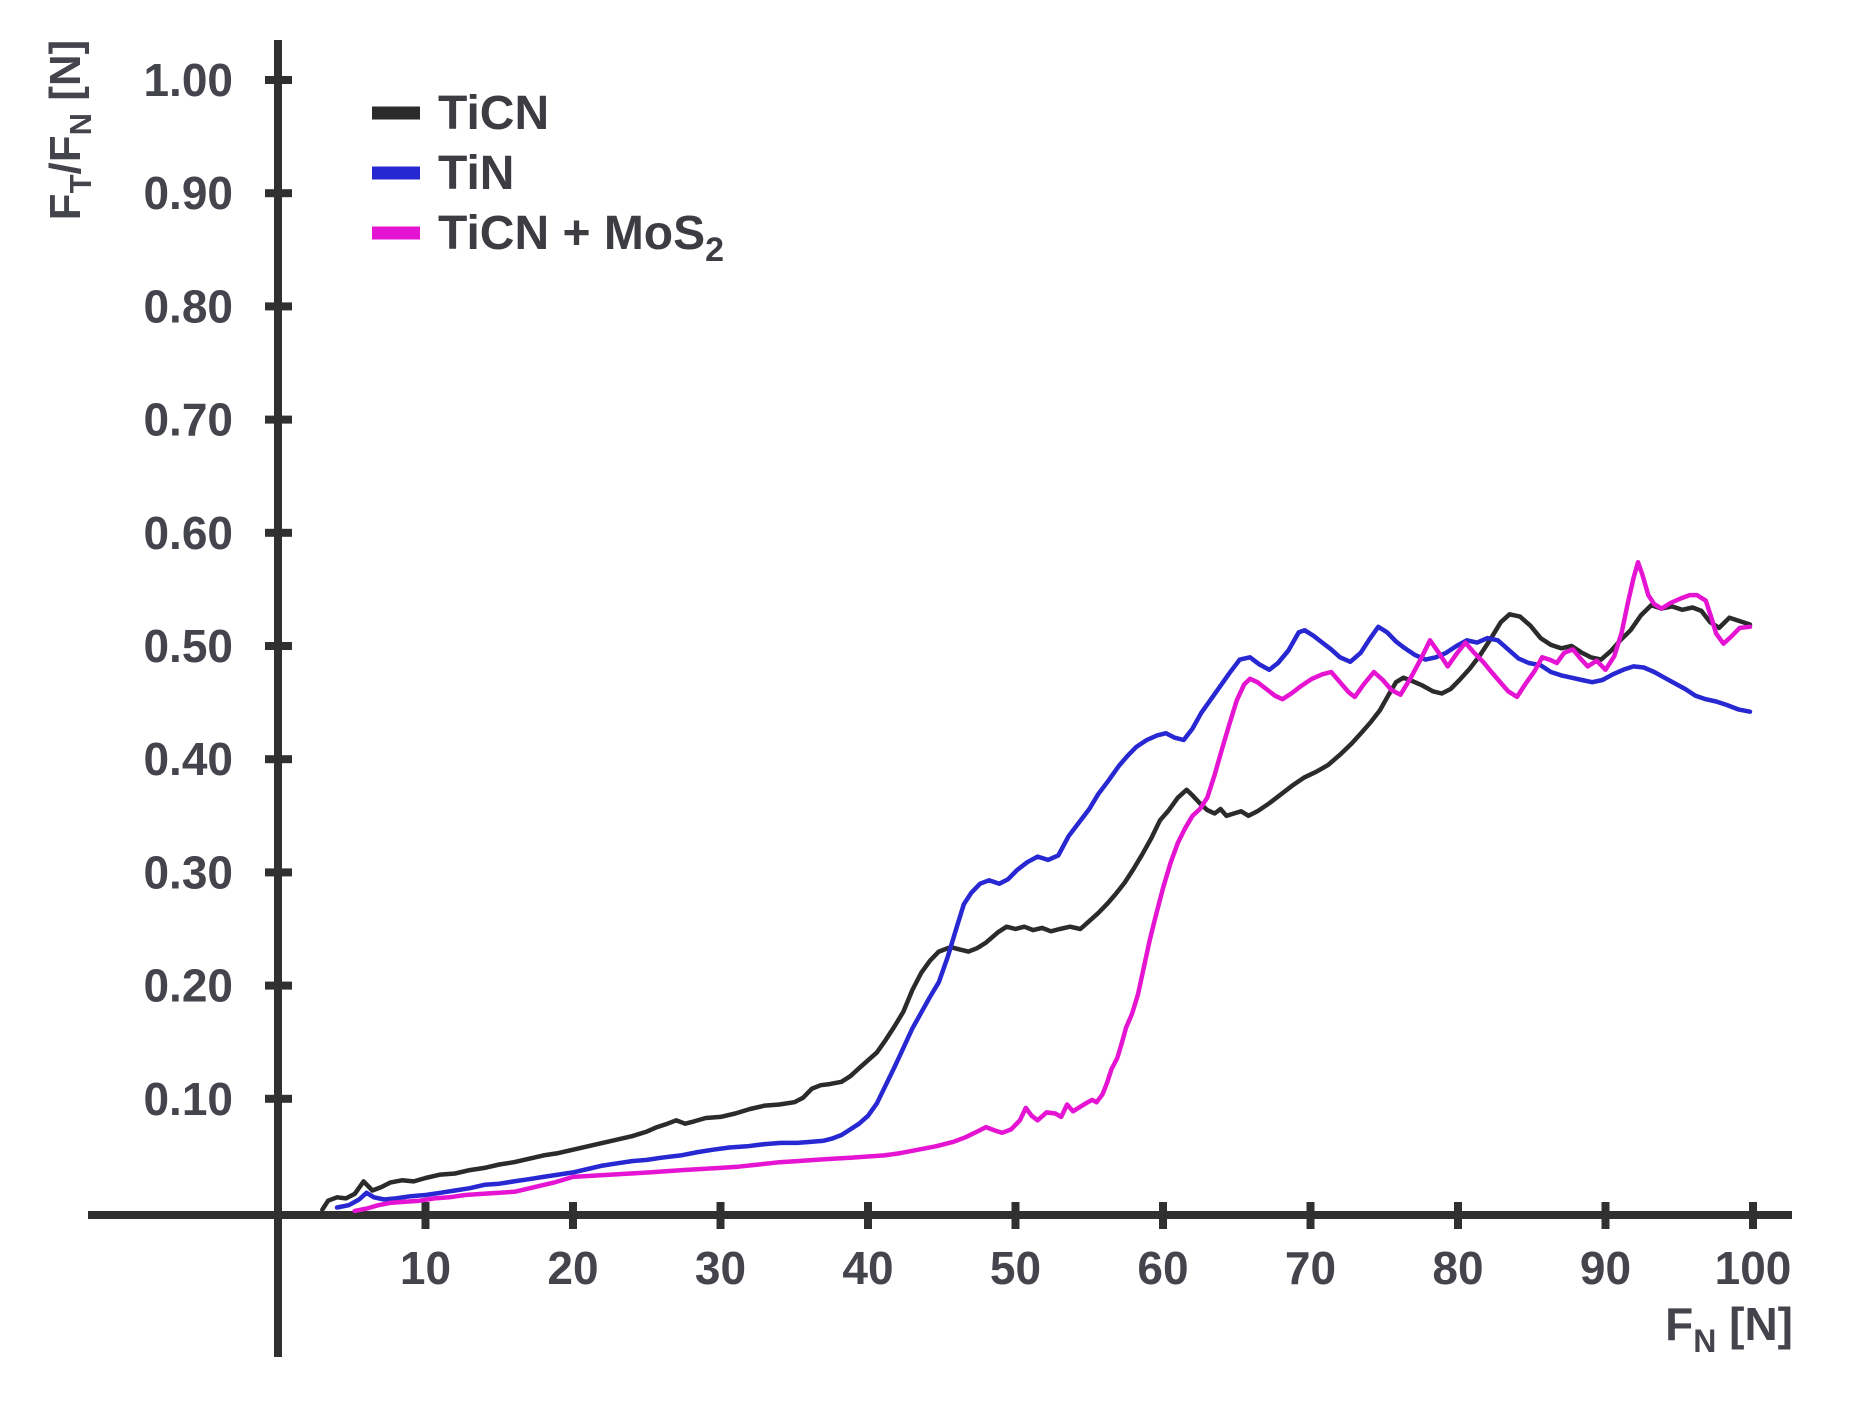 The image size is (1870, 1405). Describe the element at coordinates (188, 759) in the screenshot. I see `y-tick-label: 0.40` at that location.